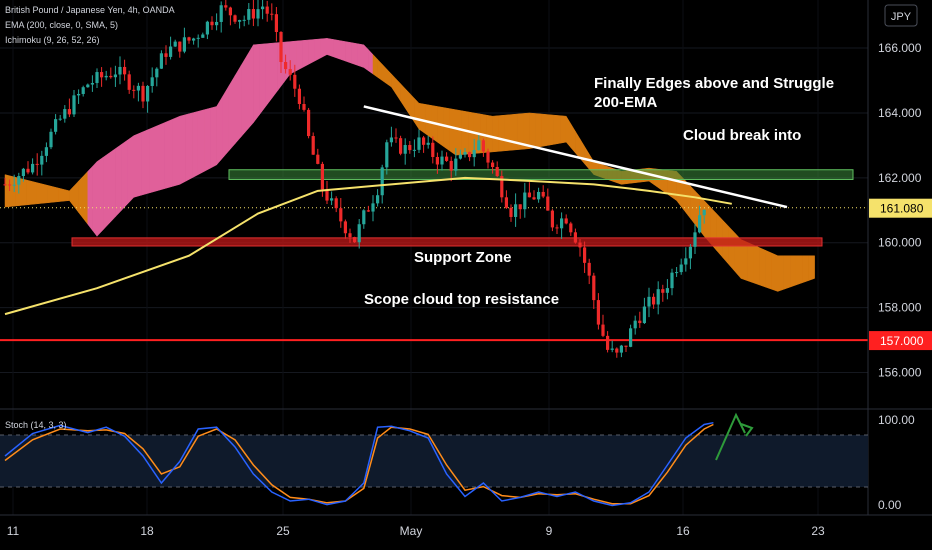 The height and width of the screenshot is (550, 932). Describe the element at coordinates (900, 178) in the screenshot. I see `price-tick-label: 162.000` at that location.